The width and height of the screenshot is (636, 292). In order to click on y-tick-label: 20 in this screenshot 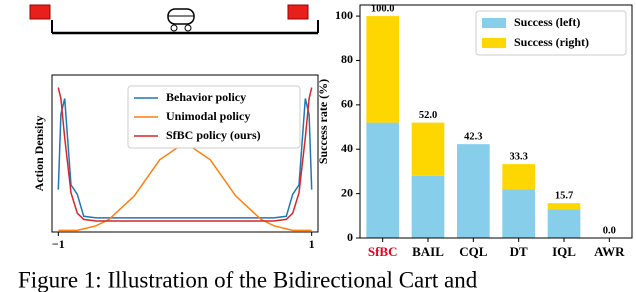, I will do `click(347, 192)`.